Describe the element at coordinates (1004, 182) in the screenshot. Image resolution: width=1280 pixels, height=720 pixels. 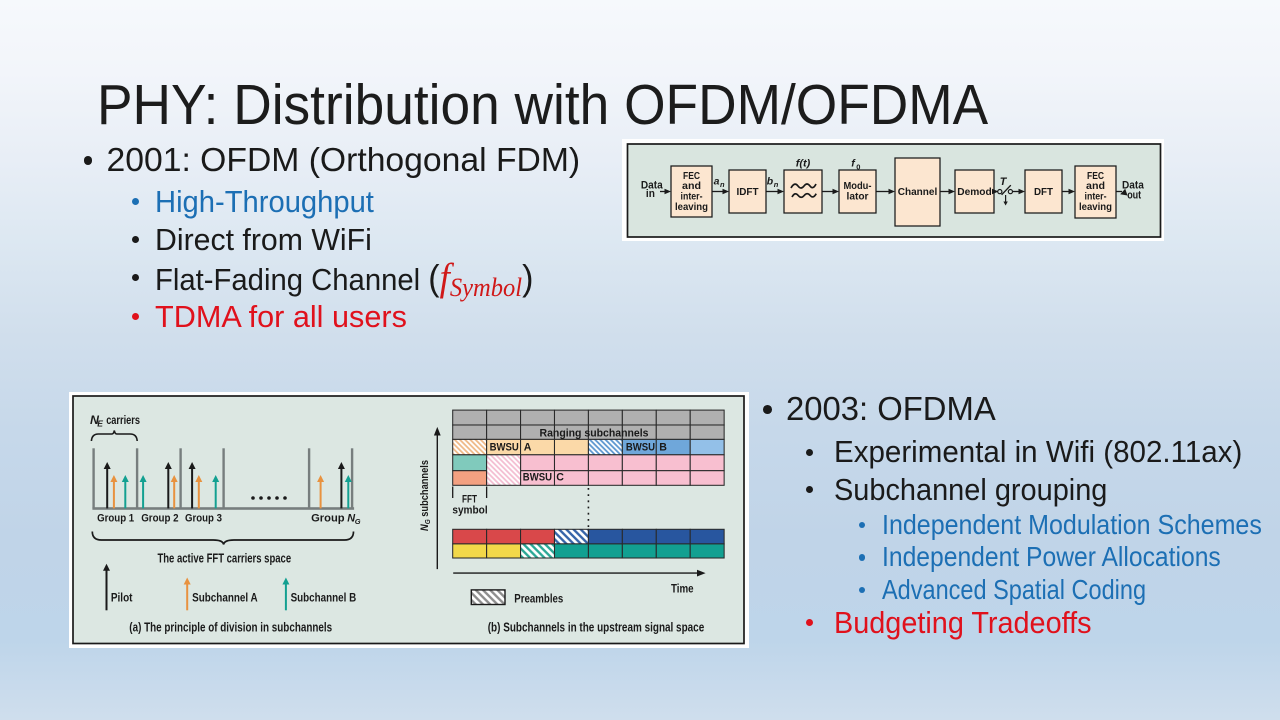
I see `svg-text: T` at that location.